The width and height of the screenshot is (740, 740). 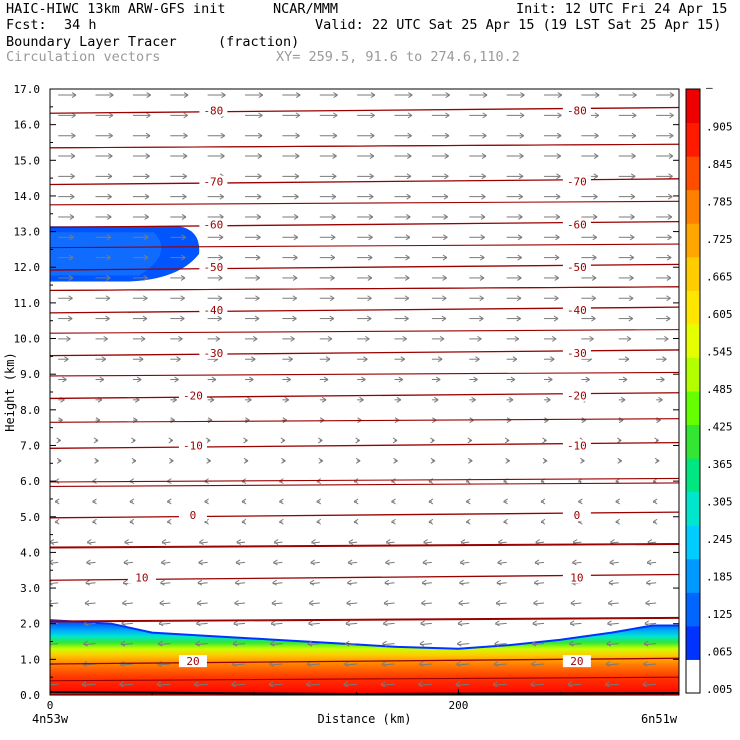 What do you see at coordinates (30, 552) in the screenshot?
I see `y-tick-label: 4.0` at bounding box center [30, 552].